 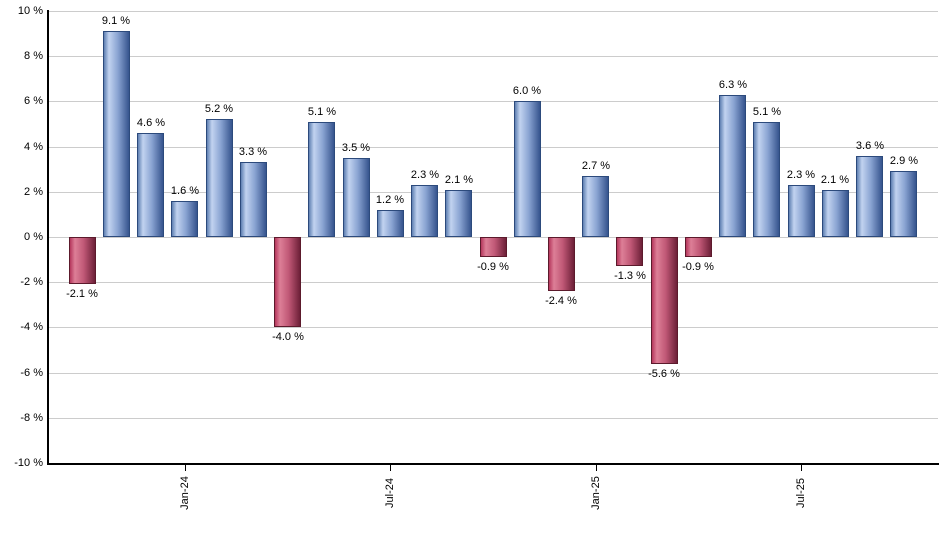 I want to click on bar-value-label: -5.6 %, so click(x=664, y=374).